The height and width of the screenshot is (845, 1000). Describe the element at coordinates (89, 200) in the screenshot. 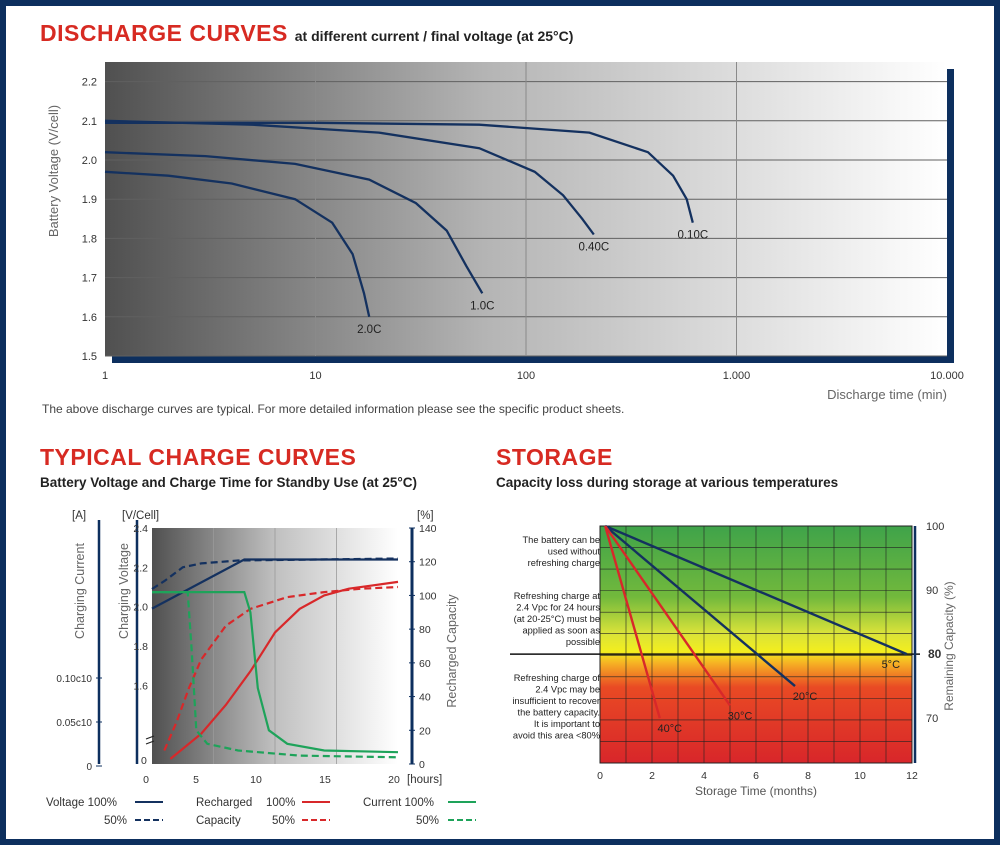

I see `y-tick-label: 1.9` at that location.